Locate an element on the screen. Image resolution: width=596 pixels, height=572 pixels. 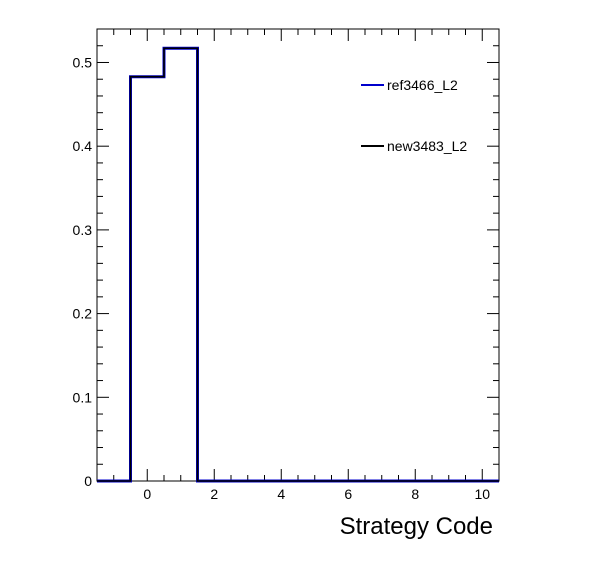
x-tick-label: 2 is located at coordinates (214, 494).